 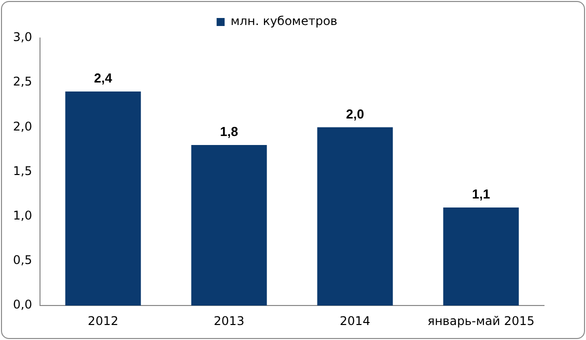 What do you see at coordinates (22, 126) in the screenshot?
I see `y-tick-label: 2,0` at bounding box center [22, 126].